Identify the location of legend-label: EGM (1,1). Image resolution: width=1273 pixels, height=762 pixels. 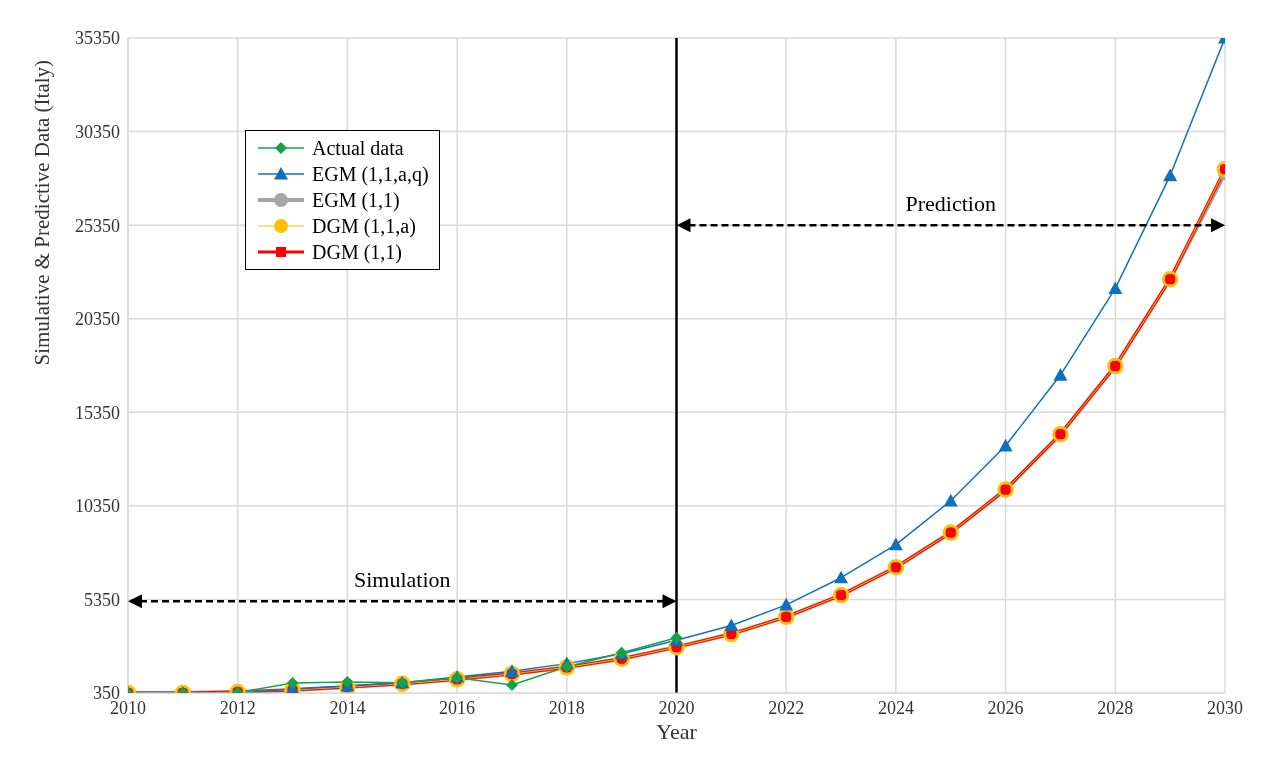
(356, 200).